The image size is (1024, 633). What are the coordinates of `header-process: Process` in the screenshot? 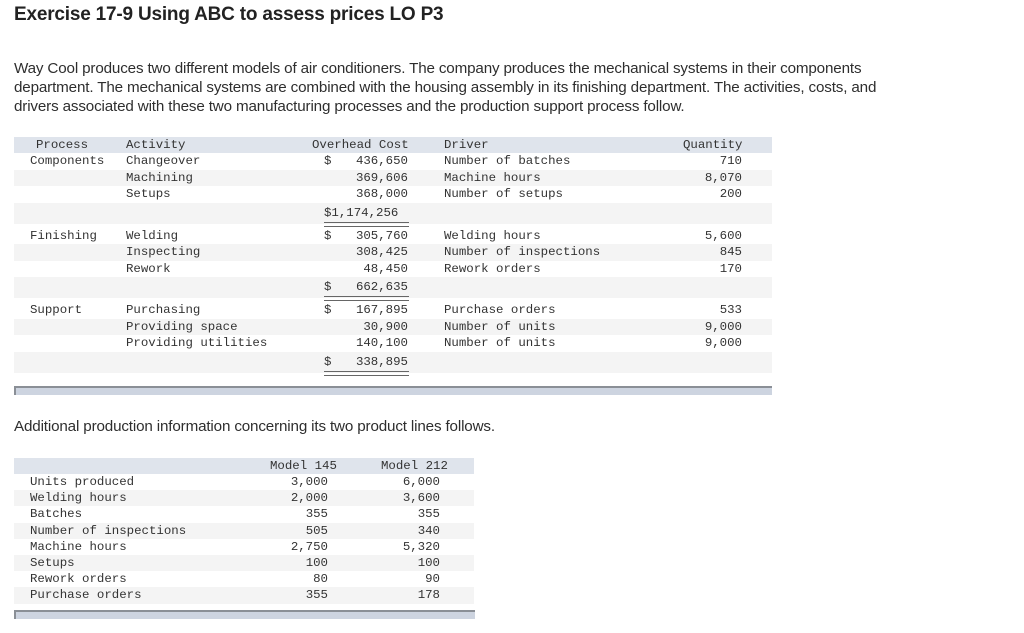 It's located at (62, 145).